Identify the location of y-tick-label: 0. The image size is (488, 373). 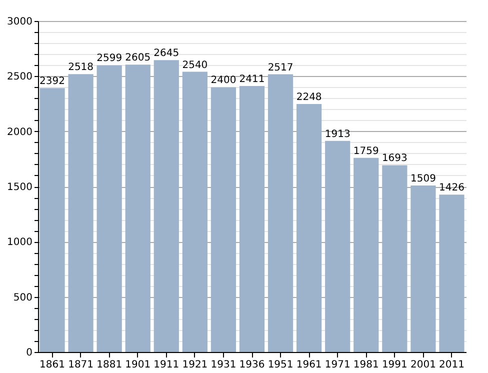
(29, 353).